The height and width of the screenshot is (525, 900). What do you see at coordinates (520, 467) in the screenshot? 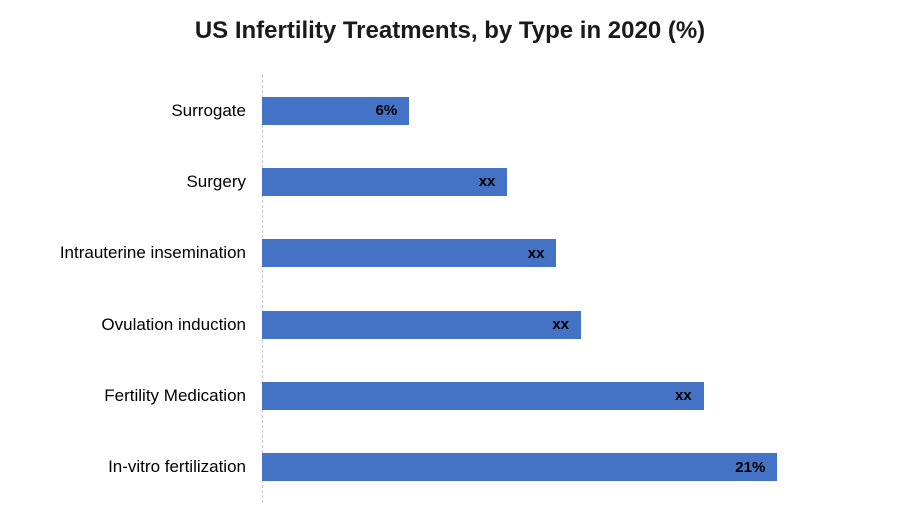
I see `bar-in-vitro-fertilization: 21%` at bounding box center [520, 467].